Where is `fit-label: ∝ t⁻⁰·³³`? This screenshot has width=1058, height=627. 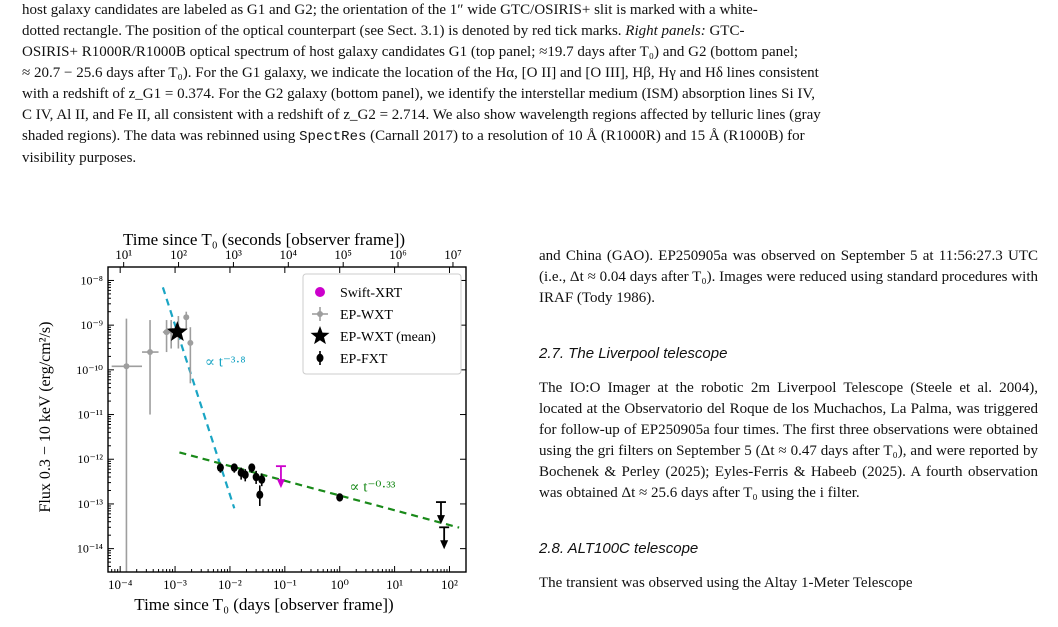
fit-label: ∝ t⁻⁰·³³ is located at coordinates (372, 487).